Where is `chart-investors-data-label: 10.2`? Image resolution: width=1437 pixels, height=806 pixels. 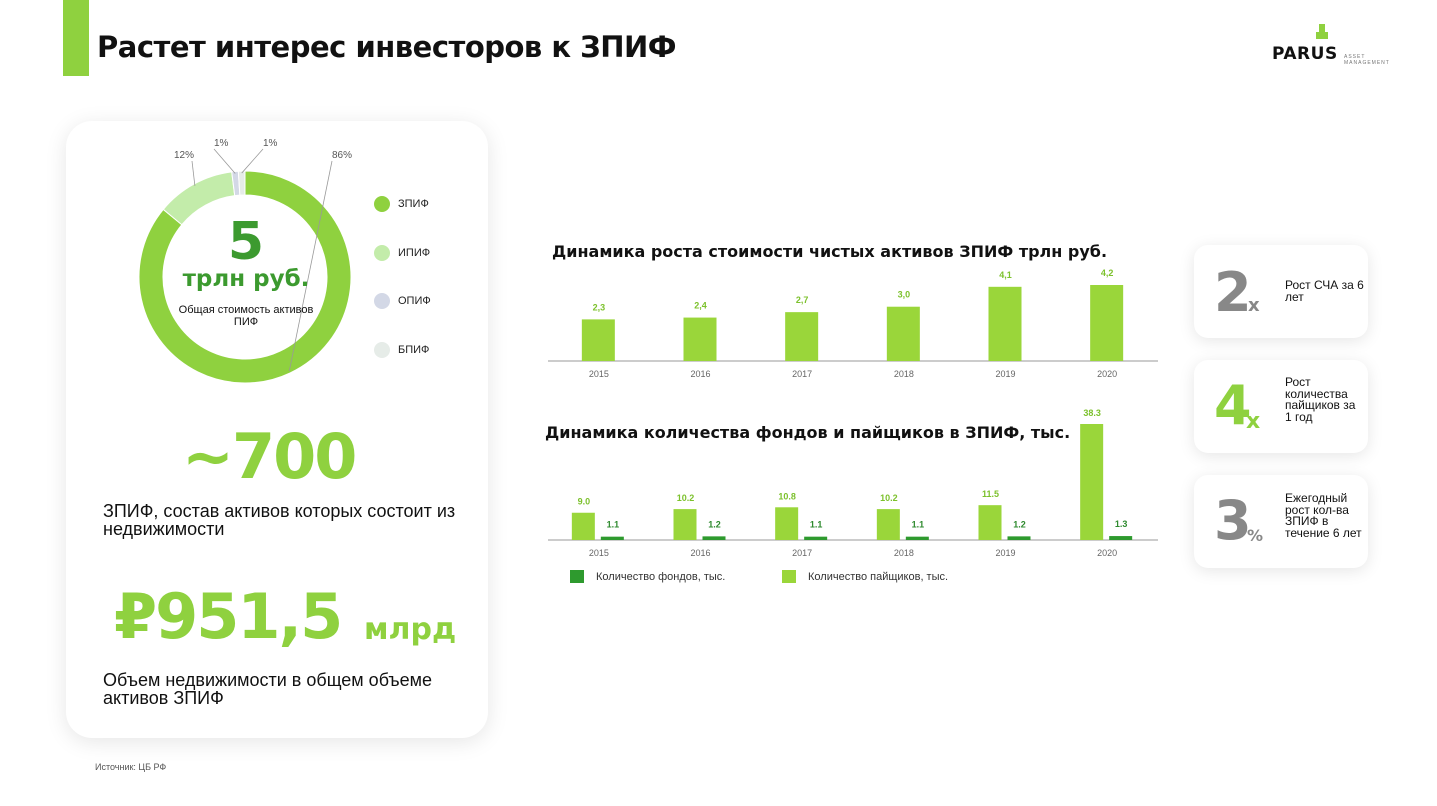
chart-investors-data-label: 10.2 is located at coordinates (686, 498).